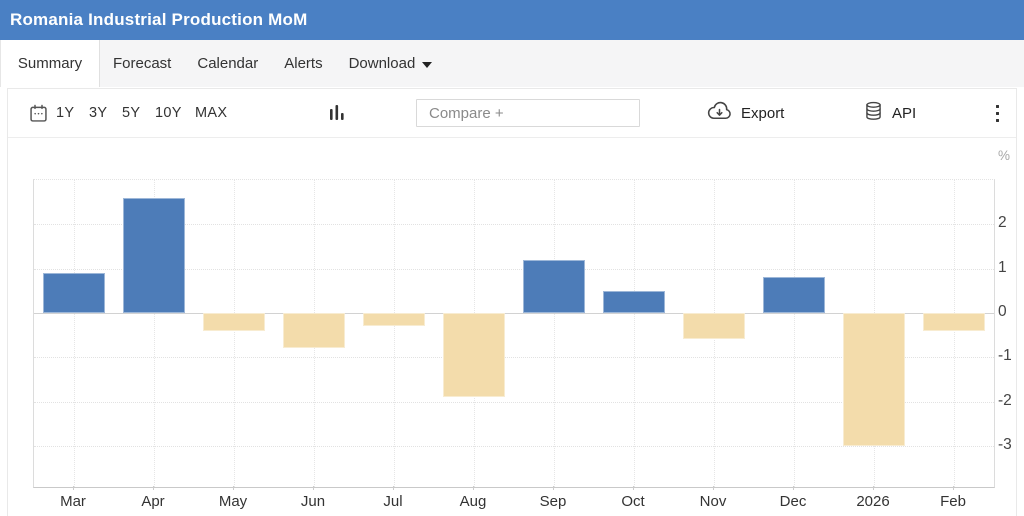  I want to click on tab-download-label: Download, so click(382, 63).